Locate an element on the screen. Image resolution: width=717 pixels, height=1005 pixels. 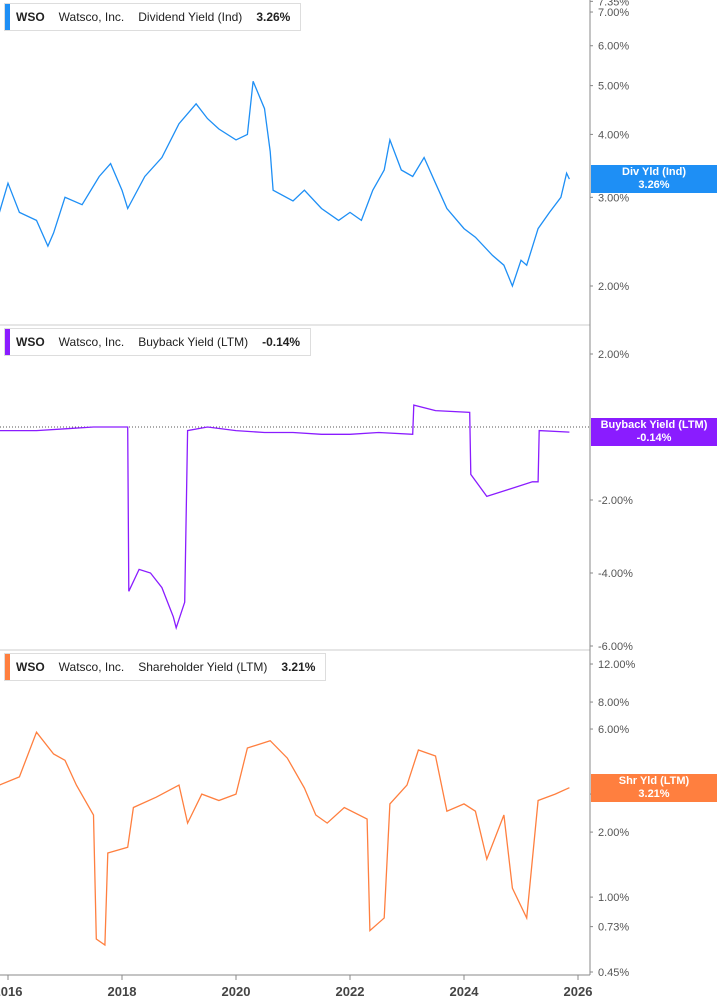
badge-label: Shr Yld (LTM) is located at coordinates (654, 781).